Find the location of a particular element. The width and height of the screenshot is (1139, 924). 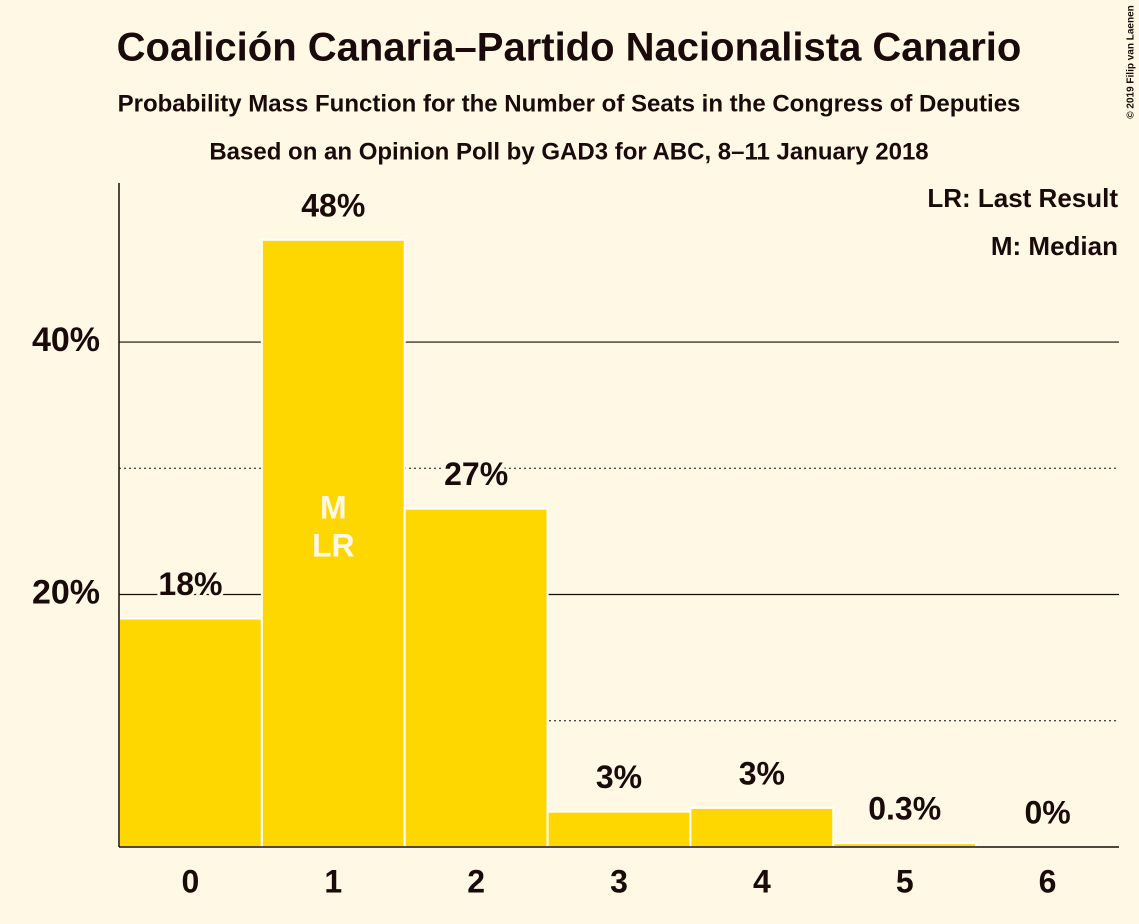

y-tick-label: 40% is located at coordinates (66, 340).